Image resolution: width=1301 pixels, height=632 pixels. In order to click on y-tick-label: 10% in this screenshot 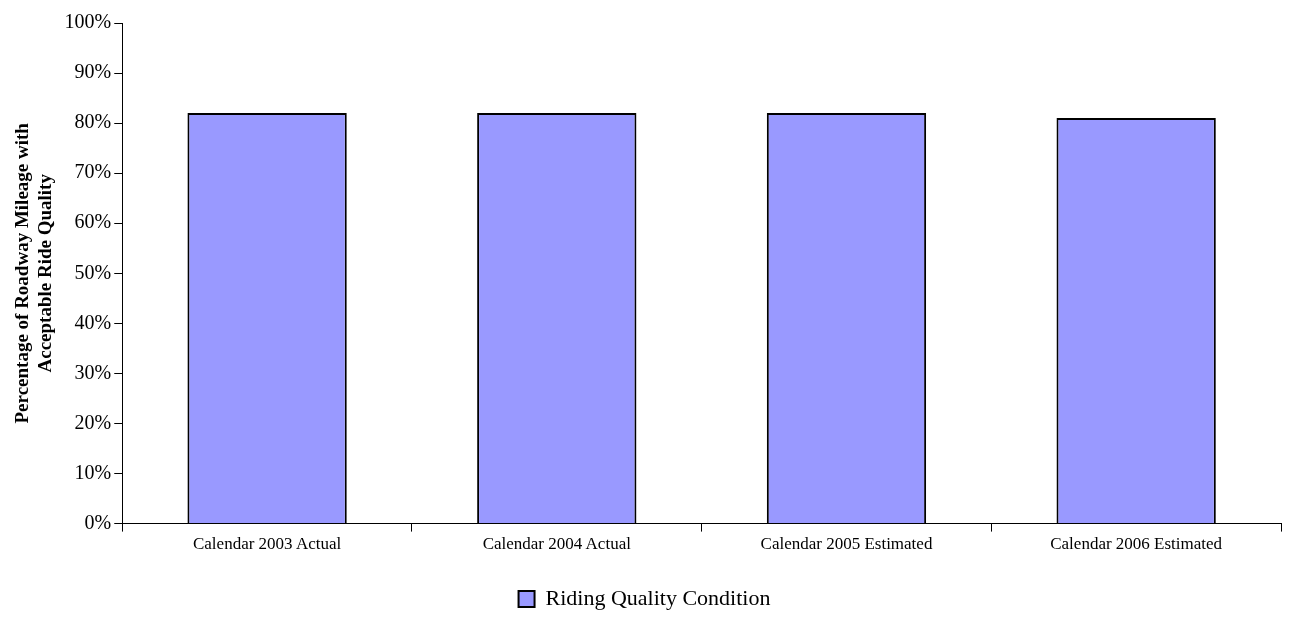, I will do `click(93, 471)`.